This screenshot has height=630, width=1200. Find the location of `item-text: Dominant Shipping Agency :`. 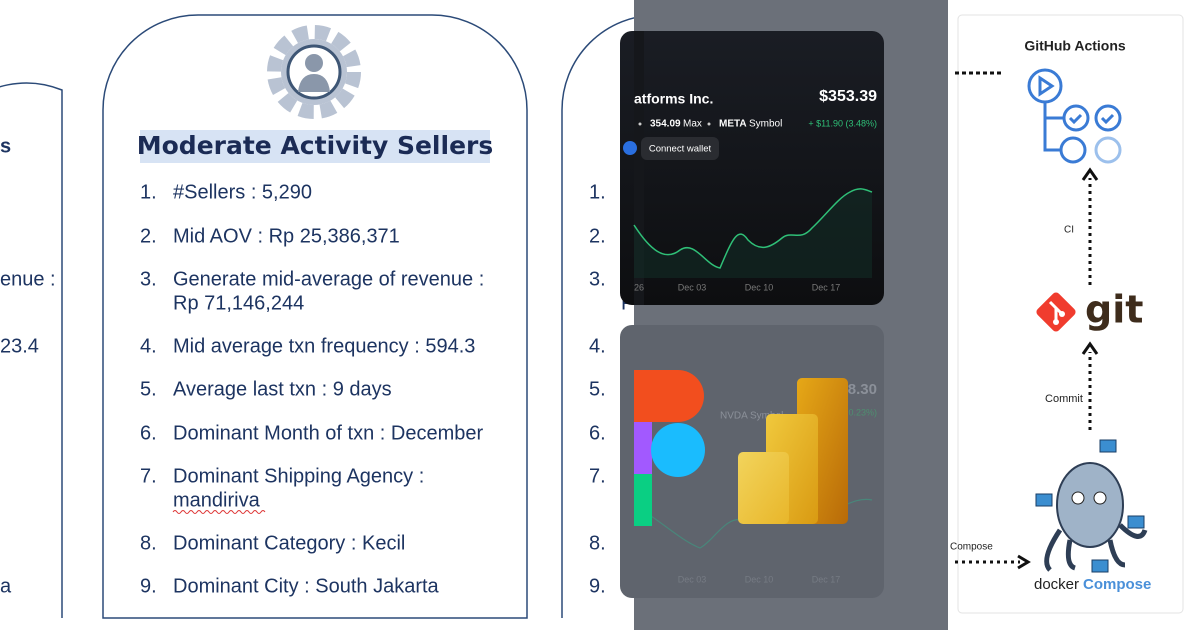

item-text: Dominant Shipping Agency : is located at coordinates (298, 476).